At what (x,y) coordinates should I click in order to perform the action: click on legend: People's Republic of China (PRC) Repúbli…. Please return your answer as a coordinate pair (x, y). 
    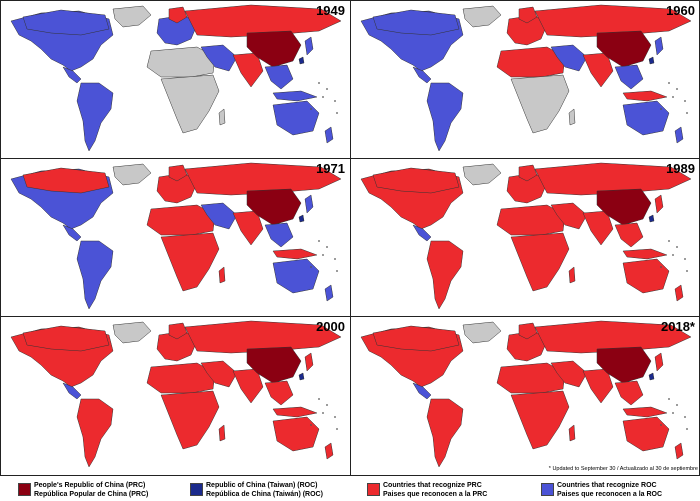
    Looking at the image, I should click on (350, 488).